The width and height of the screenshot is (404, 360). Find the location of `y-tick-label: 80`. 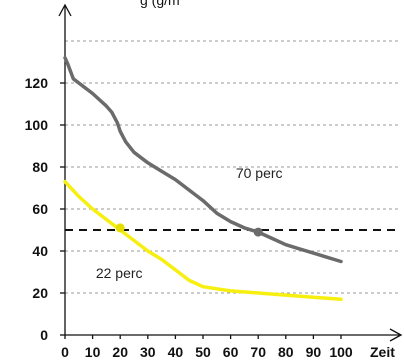

y-tick-label: 80 is located at coordinates (40, 167).